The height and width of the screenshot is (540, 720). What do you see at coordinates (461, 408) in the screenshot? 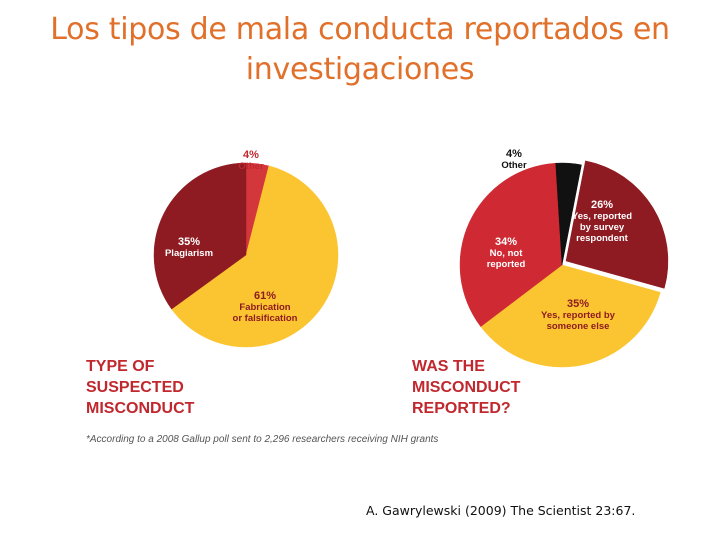
I see `chart-title-line-3: REPORTED?` at bounding box center [461, 408].